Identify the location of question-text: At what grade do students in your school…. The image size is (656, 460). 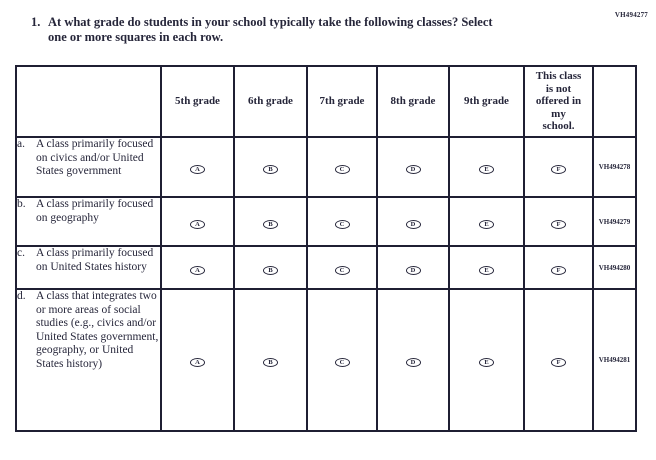
(270, 29).